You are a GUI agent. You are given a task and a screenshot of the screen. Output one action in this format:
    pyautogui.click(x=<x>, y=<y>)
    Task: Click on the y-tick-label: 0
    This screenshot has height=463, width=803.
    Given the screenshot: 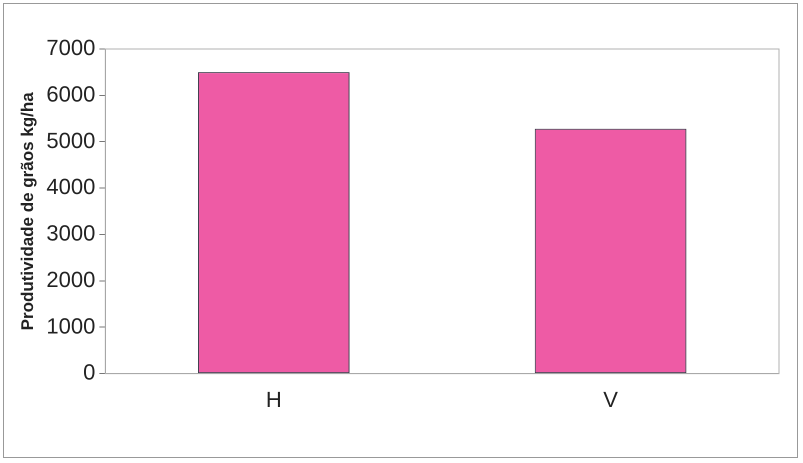 What is the action you would take?
    pyautogui.click(x=89, y=372)
    